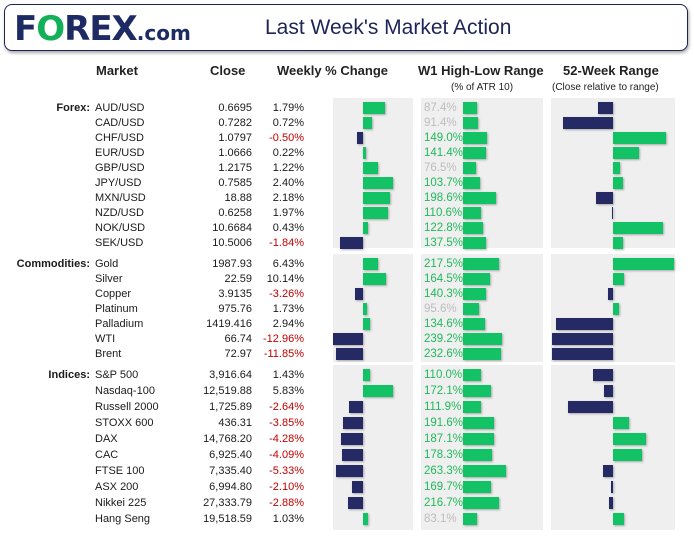  I want to click on column-header-52-week-range: 52-Week Range, so click(611, 70).